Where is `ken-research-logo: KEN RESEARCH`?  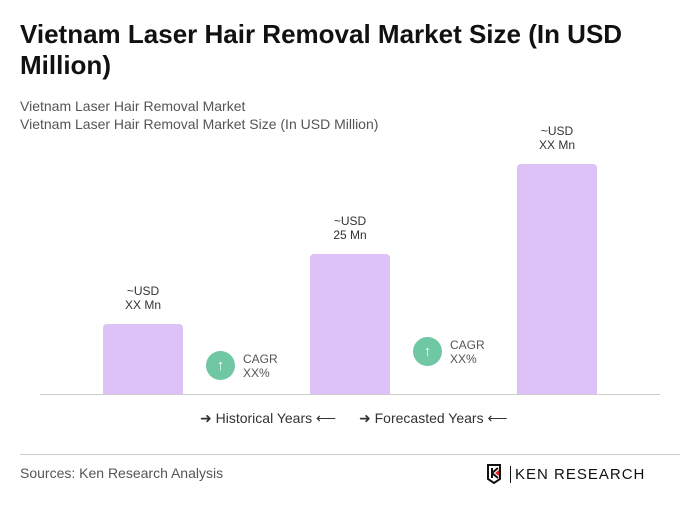 ken-research-logo: KEN RESEARCH is located at coordinates (565, 474).